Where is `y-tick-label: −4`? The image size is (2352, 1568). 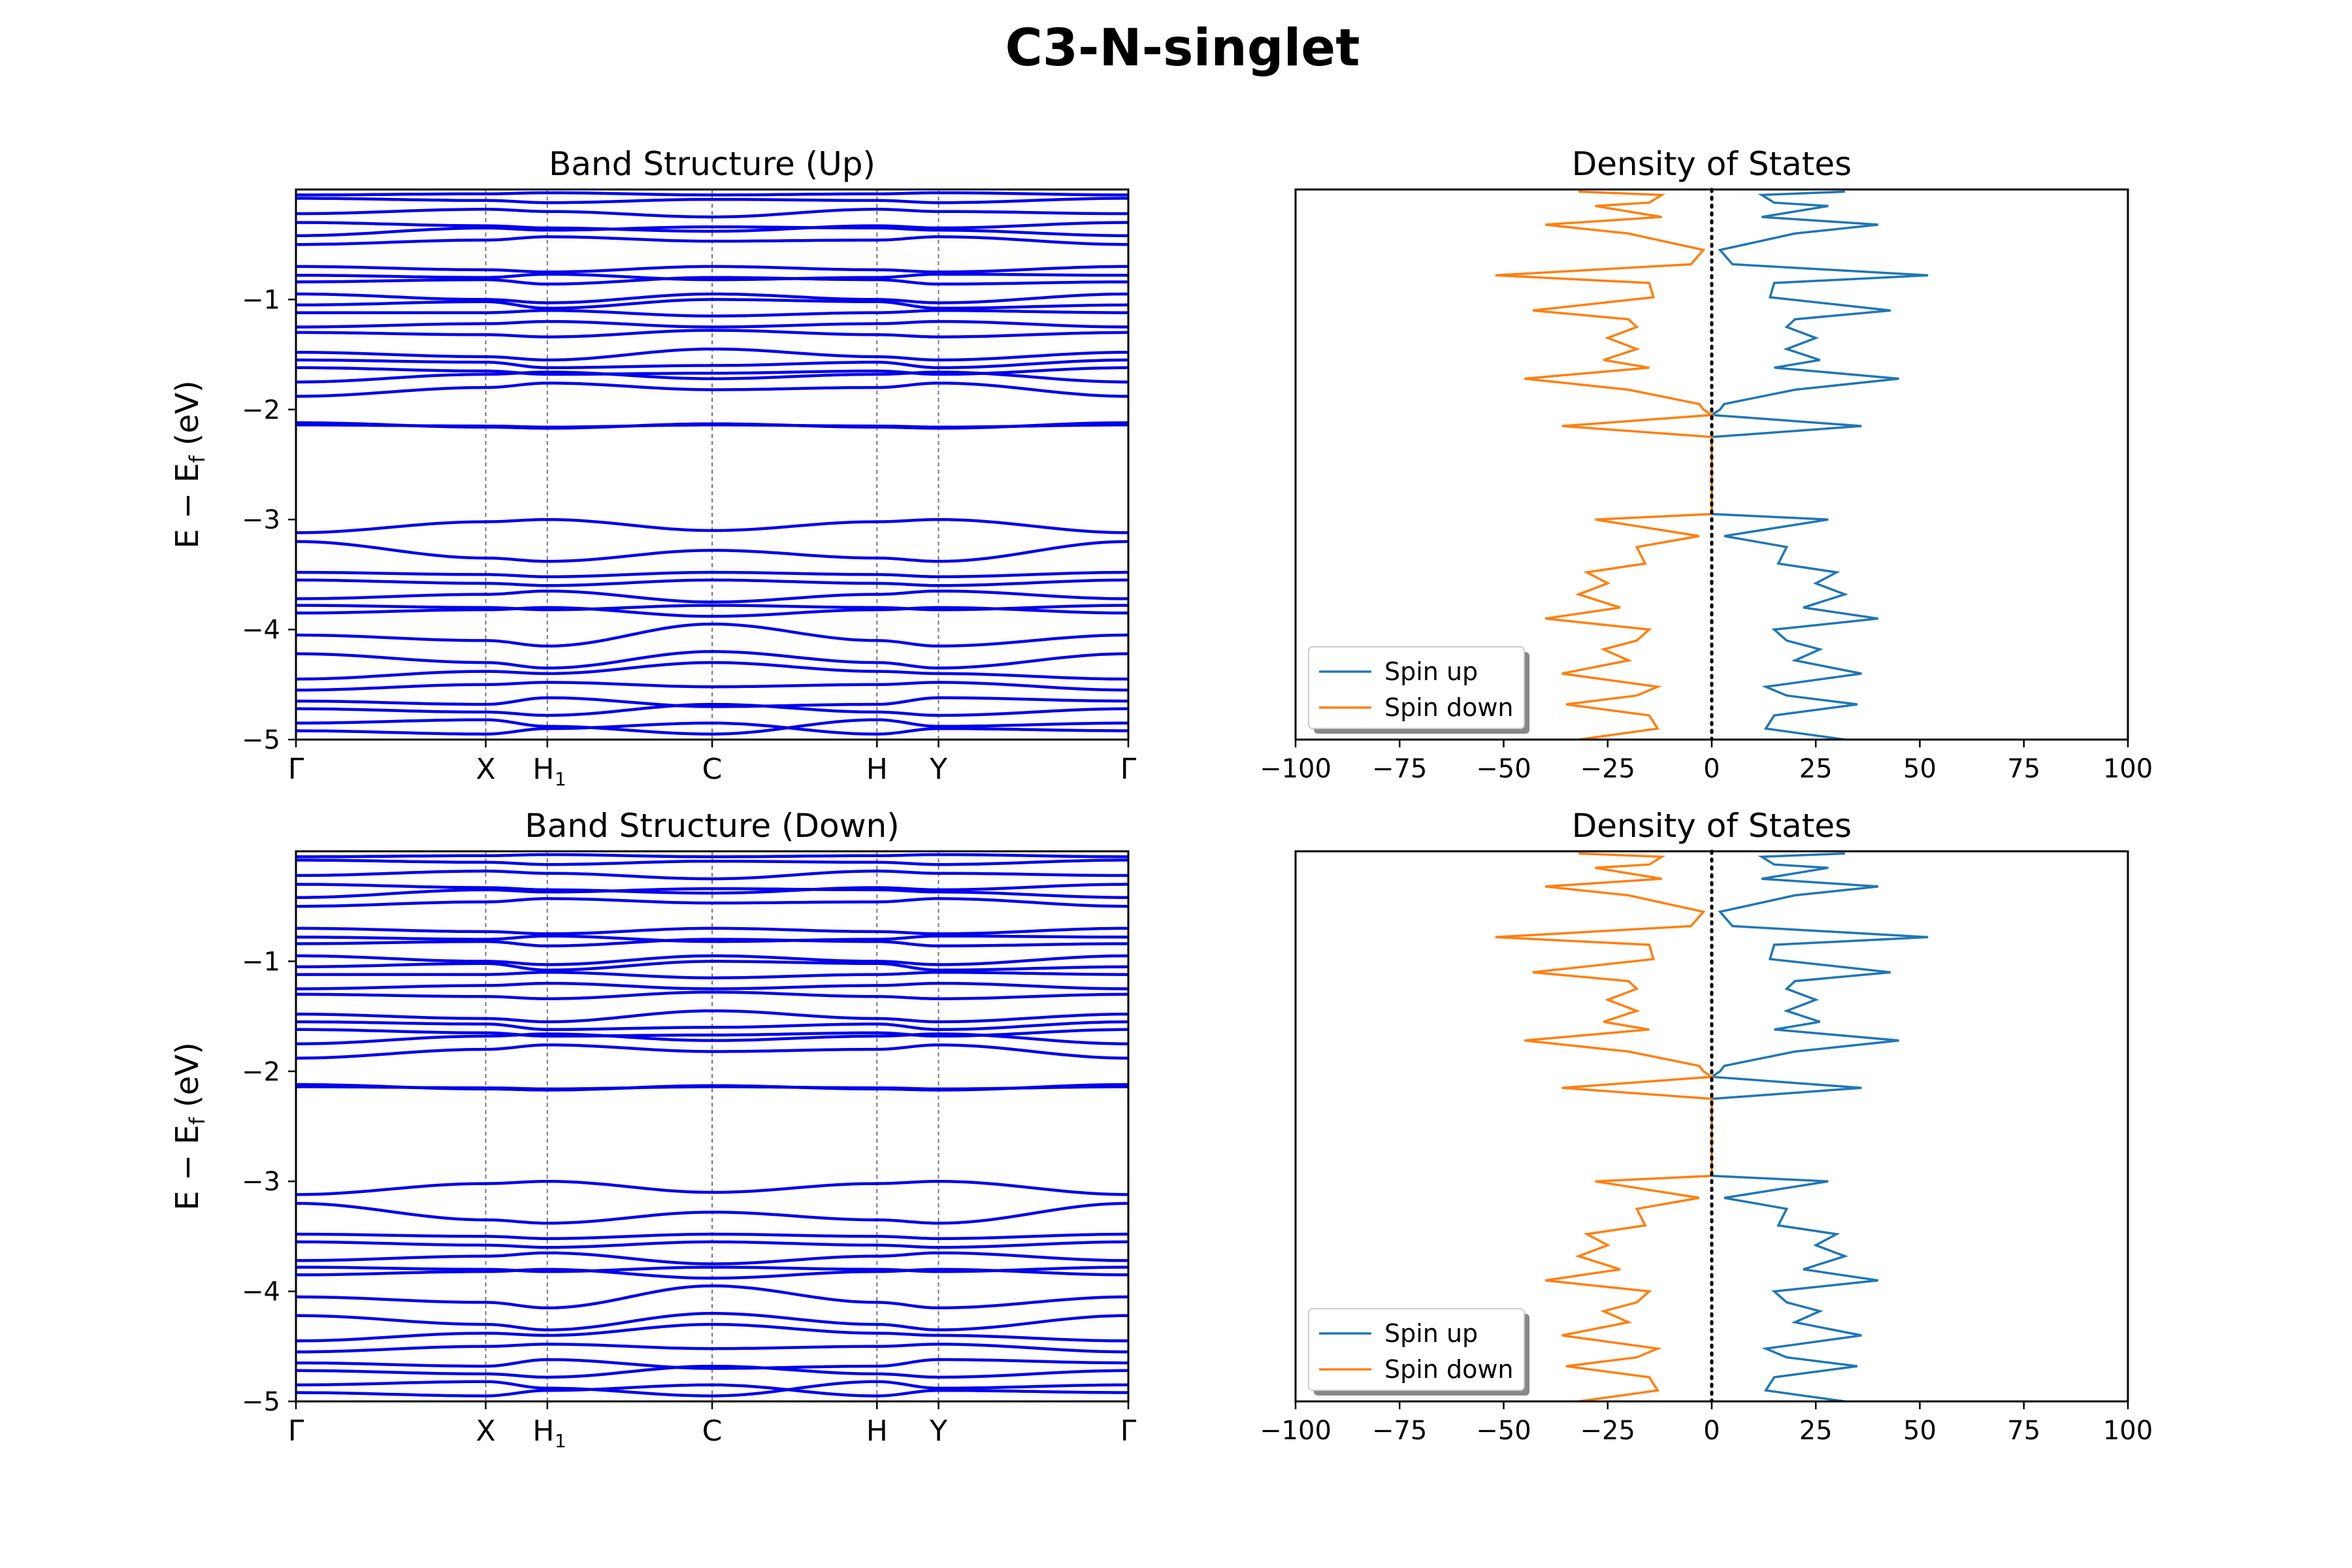
y-tick-label: −4 is located at coordinates (261, 1292).